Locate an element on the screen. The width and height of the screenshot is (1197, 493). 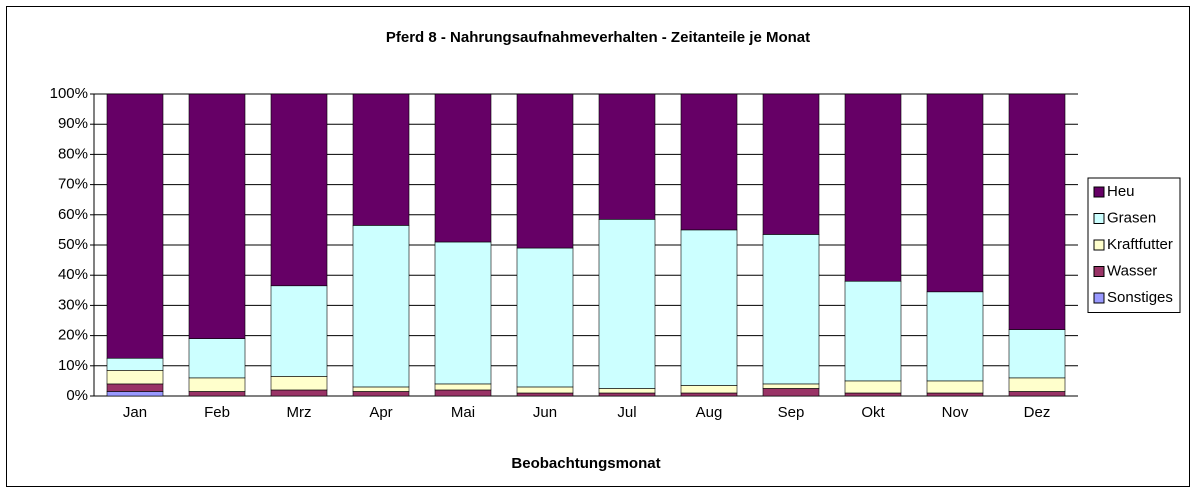
legend-label: Heu is located at coordinates (1121, 191).